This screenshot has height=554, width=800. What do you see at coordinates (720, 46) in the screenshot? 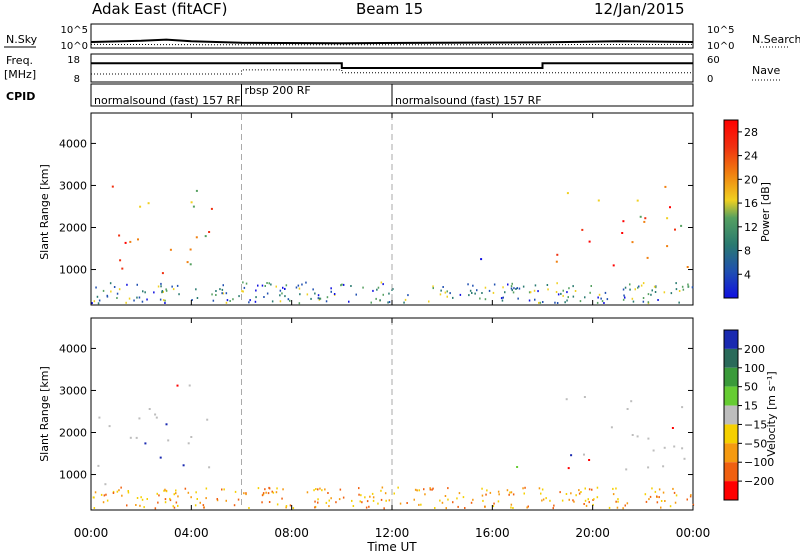
I see `noise-tick-right-bottom: 10^0` at bounding box center [720, 46].